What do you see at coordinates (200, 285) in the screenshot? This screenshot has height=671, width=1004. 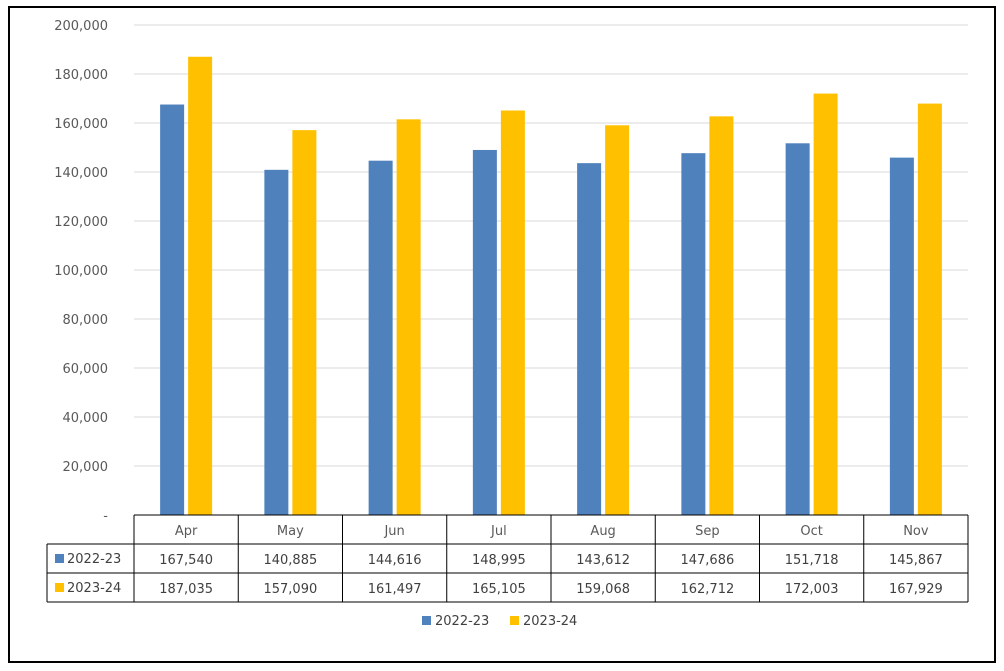 I see `bar-2023-24-Apr` at bounding box center [200, 285].